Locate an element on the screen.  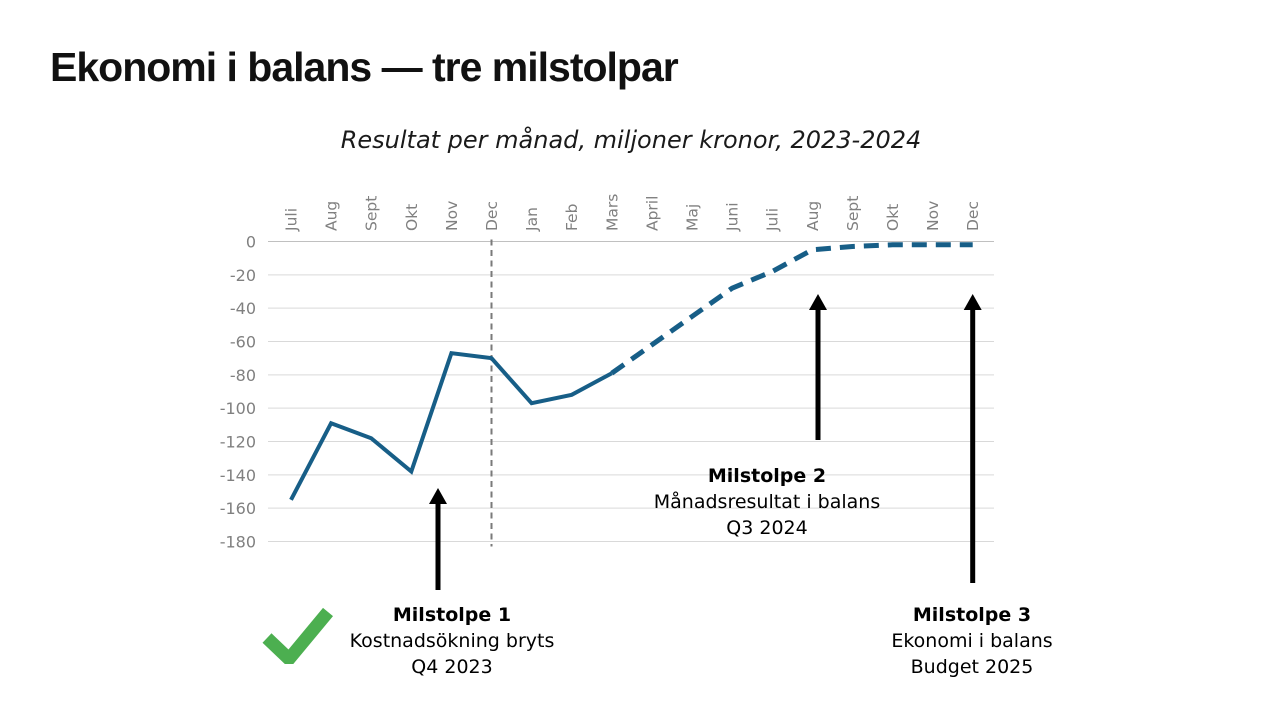
milestone-1-arrowhead is located at coordinates (438, 496).